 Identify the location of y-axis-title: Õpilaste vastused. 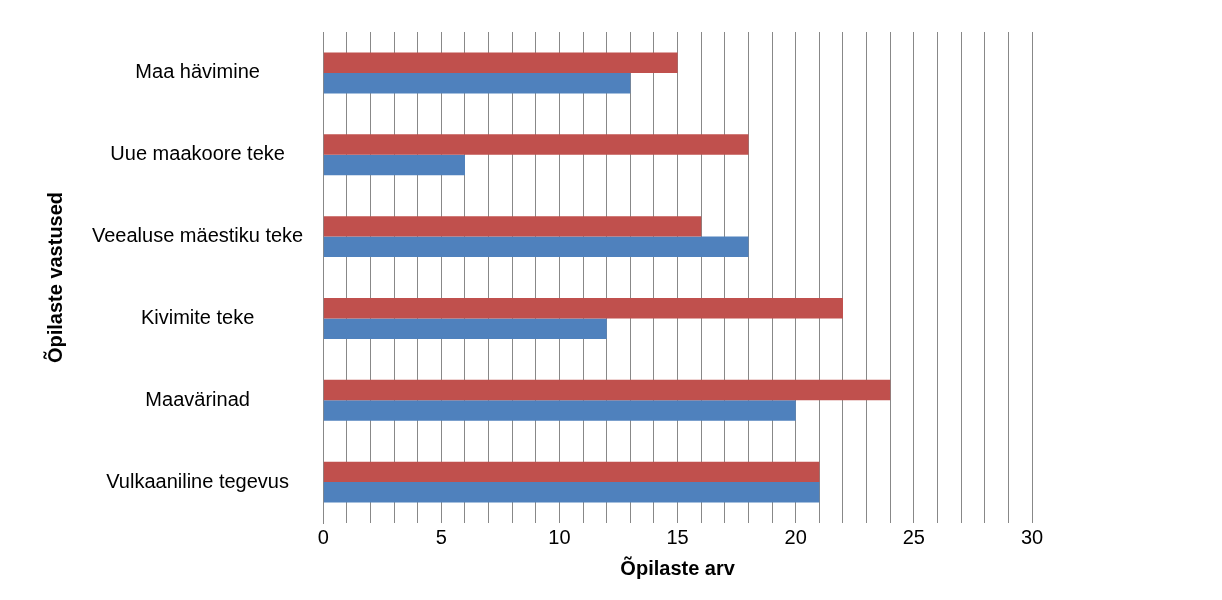
(54, 277).